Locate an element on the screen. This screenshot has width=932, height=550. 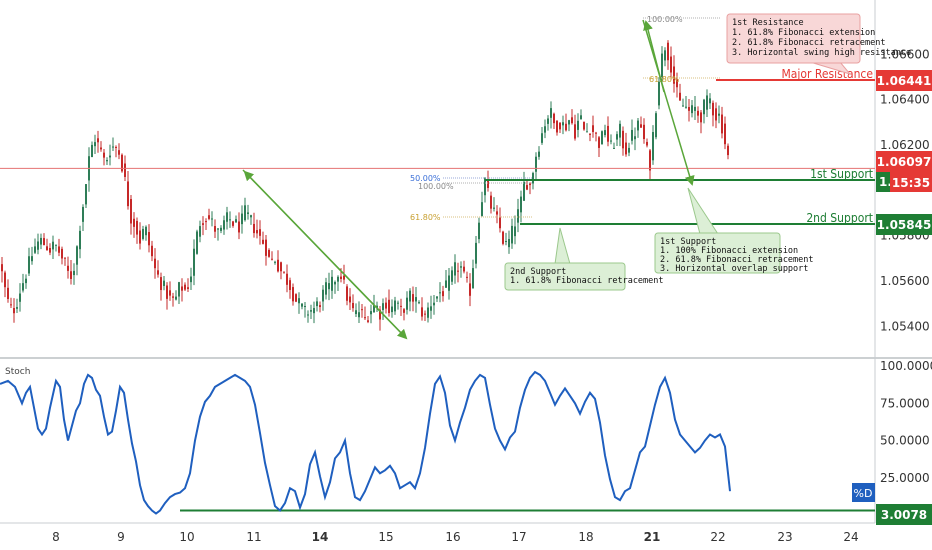
stoch-axis: 100.0000 75.0000 50.0000 25.0000 is located at coordinates (906, 422).